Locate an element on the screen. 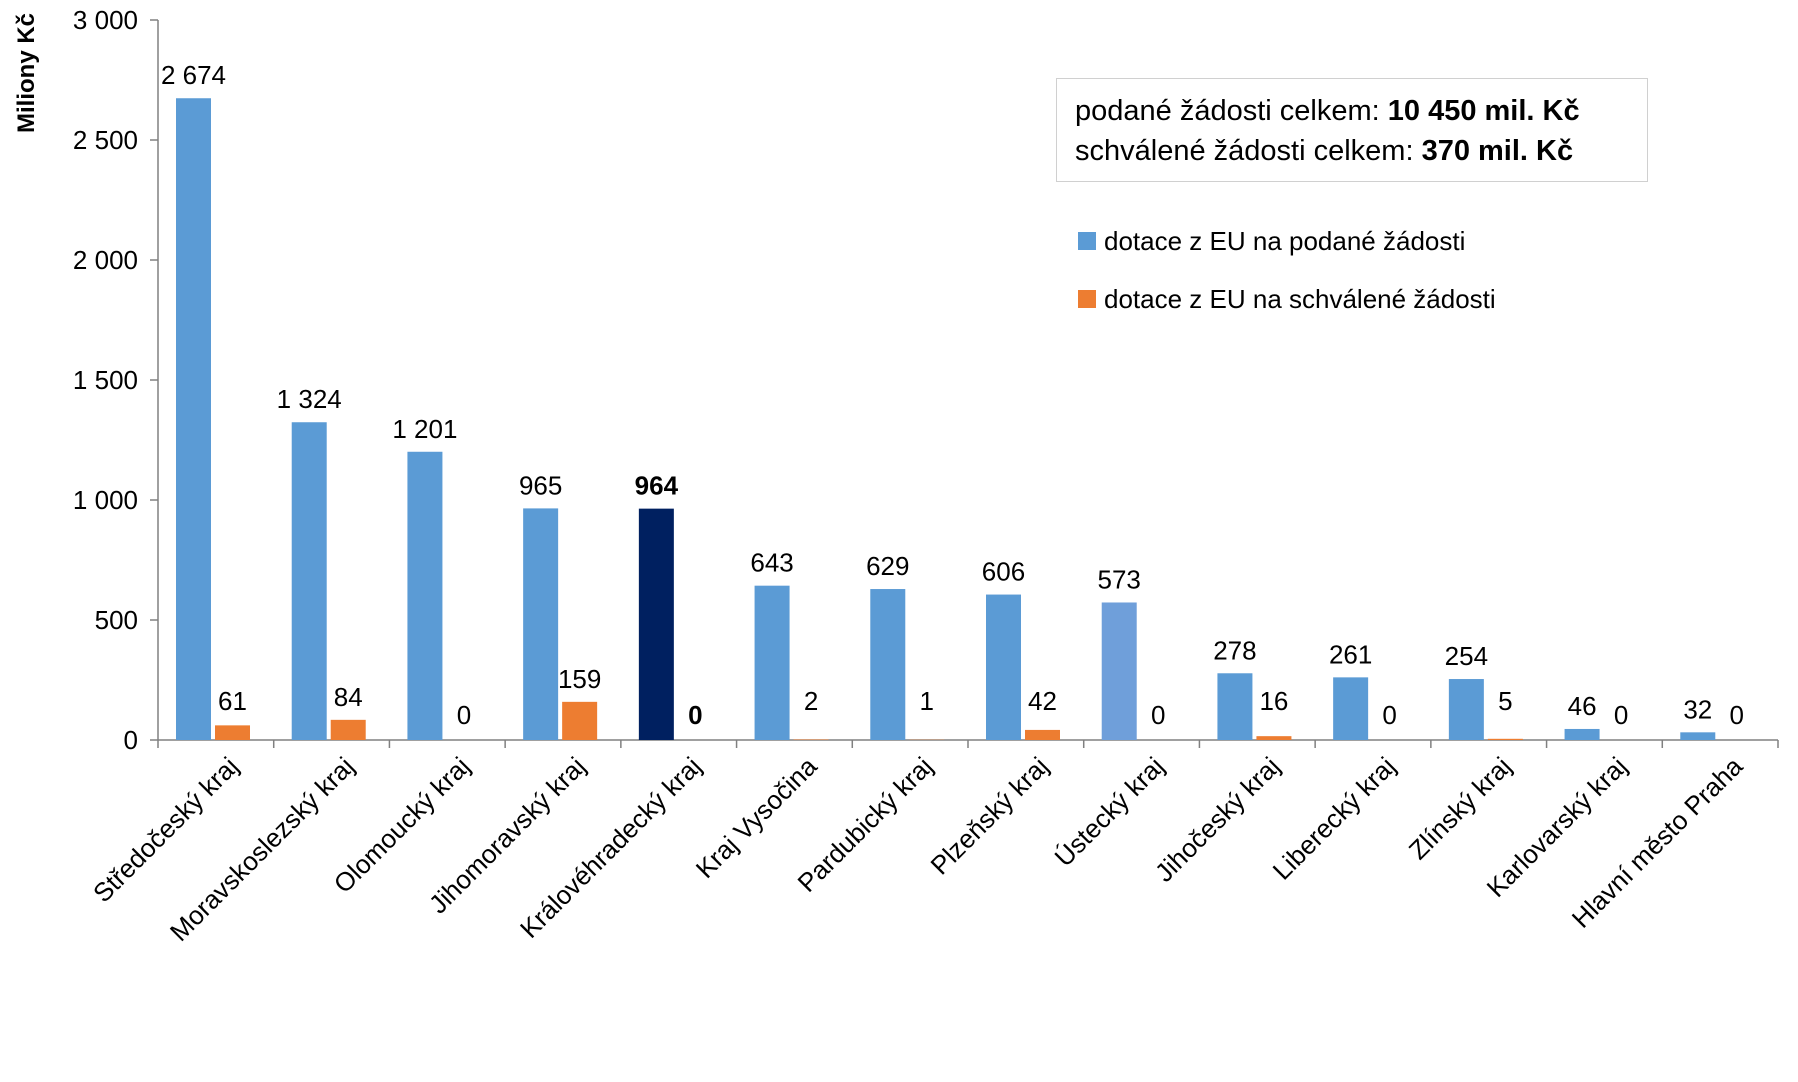 The height and width of the screenshot is (1082, 1798). legend-label-approved: dotace z EU na schválené žádosti is located at coordinates (1300, 298).